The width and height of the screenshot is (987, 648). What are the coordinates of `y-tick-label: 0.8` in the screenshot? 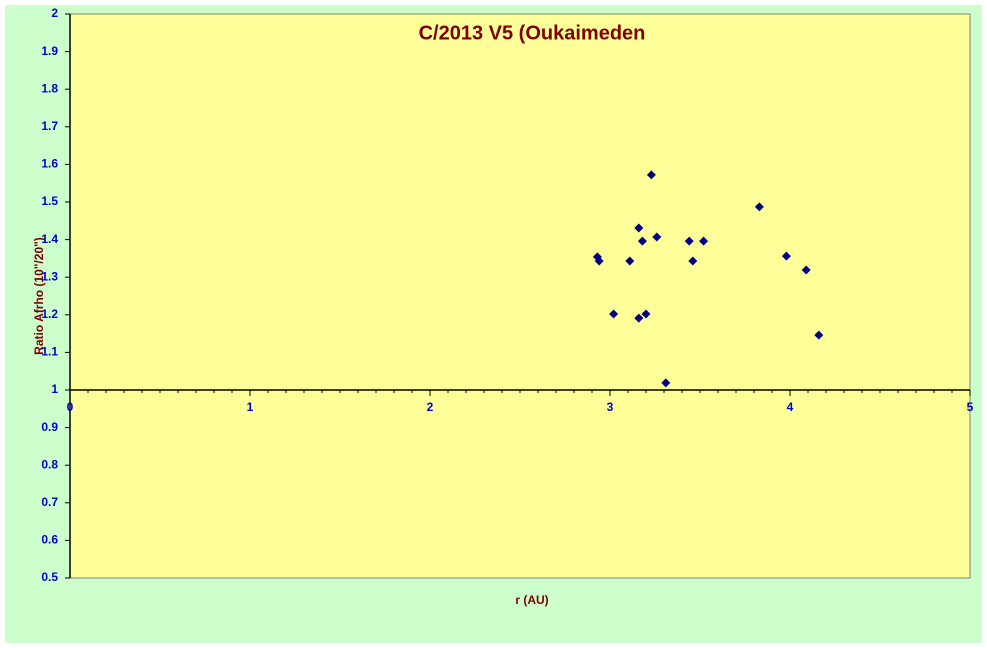 It's located at (49, 464).